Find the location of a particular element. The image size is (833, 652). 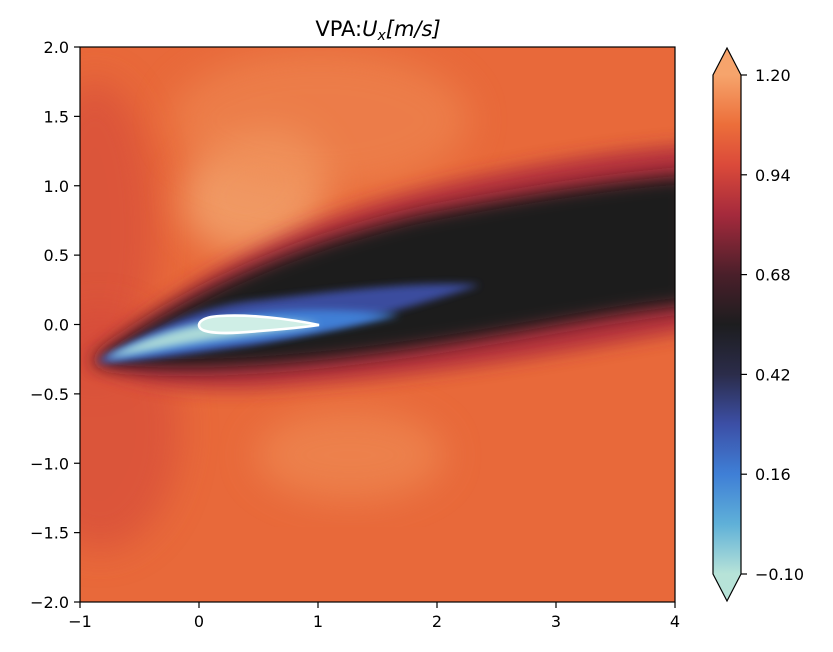

y-tick-label: −0.5 is located at coordinates (49, 394).